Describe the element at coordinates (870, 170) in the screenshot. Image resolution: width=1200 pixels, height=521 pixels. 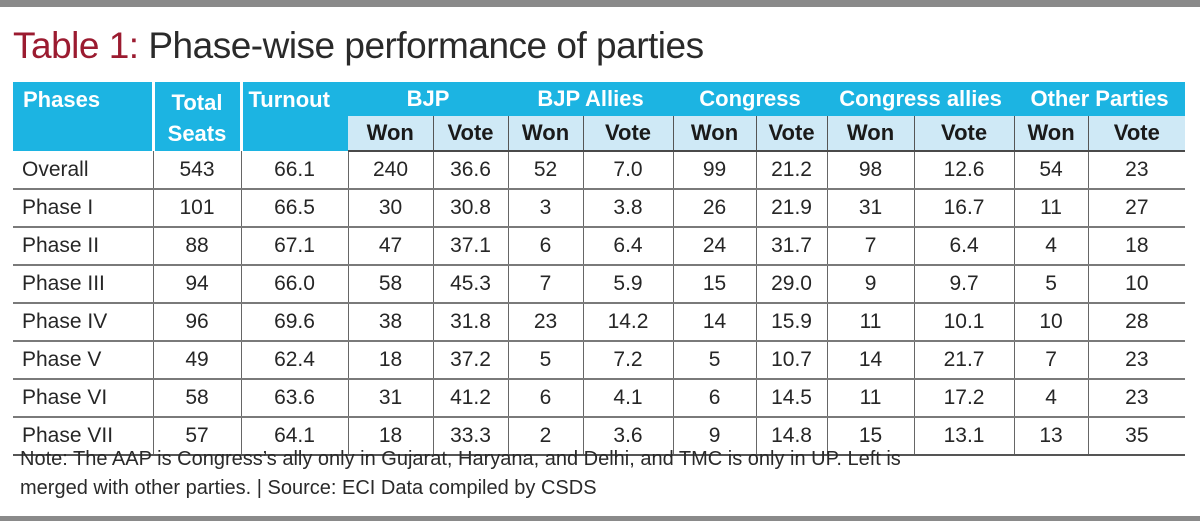
I see `cell: 98` at that location.